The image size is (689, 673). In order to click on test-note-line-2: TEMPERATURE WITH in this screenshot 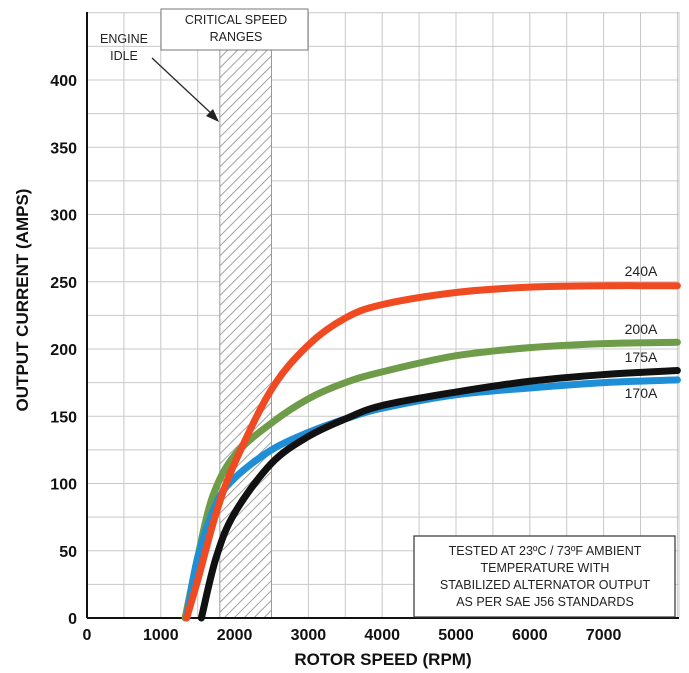, I will do `click(545, 568)`.